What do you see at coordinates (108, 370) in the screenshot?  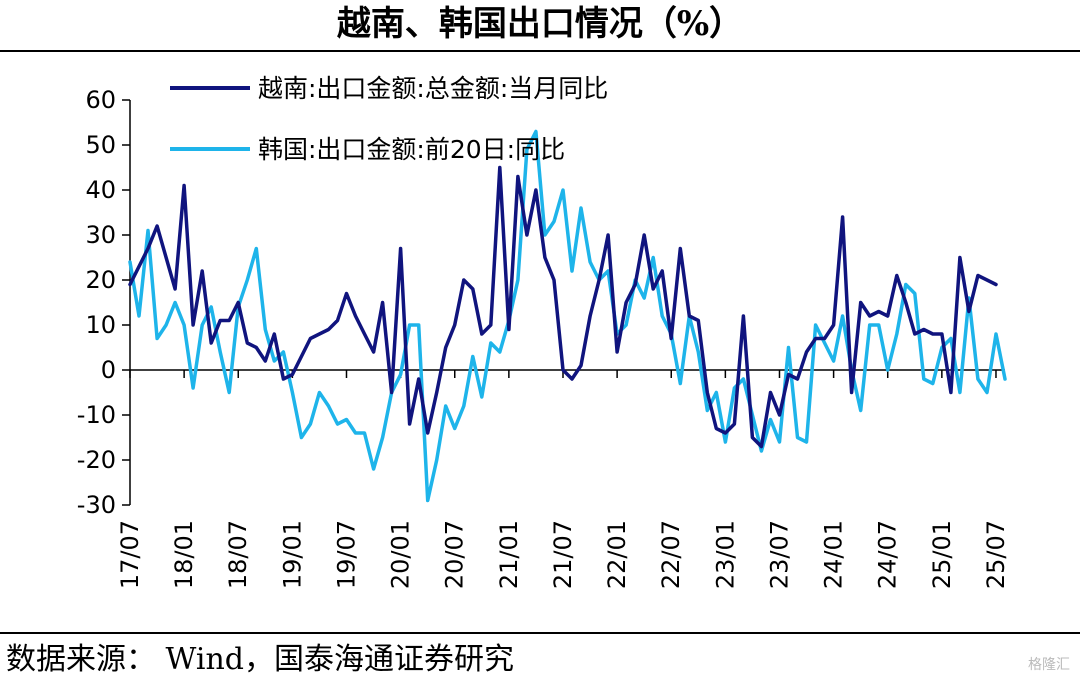 I see `y-tick-label: 0` at bounding box center [108, 370].